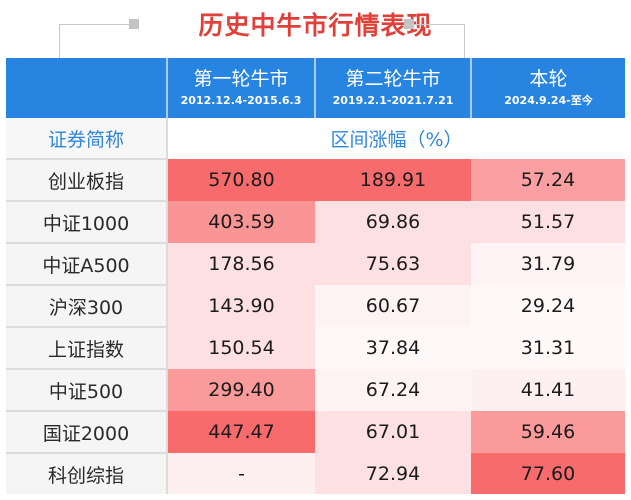  I want to click on header-round2-label: 第二轮牛市, so click(393, 78).